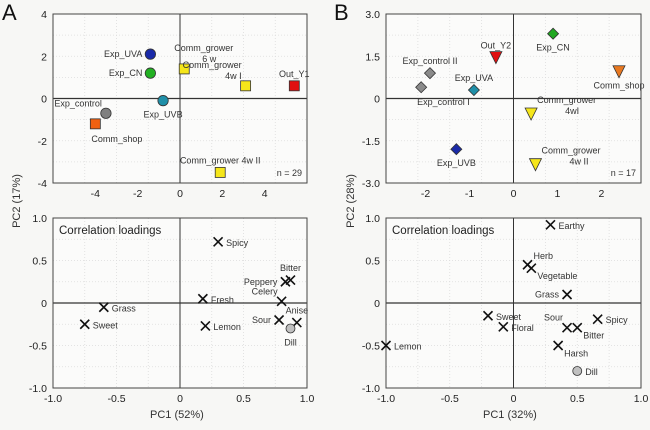  I want to click on point-label: Out_Y2, so click(496, 46).